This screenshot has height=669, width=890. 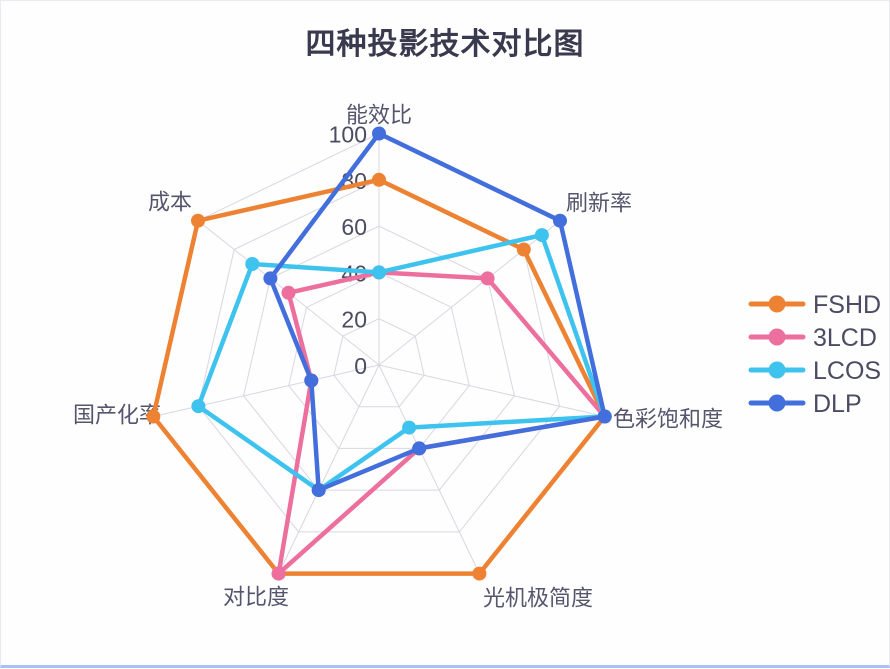 What do you see at coordinates (354, 227) in the screenshot?
I see `tick-label-60: 60` at bounding box center [354, 227].